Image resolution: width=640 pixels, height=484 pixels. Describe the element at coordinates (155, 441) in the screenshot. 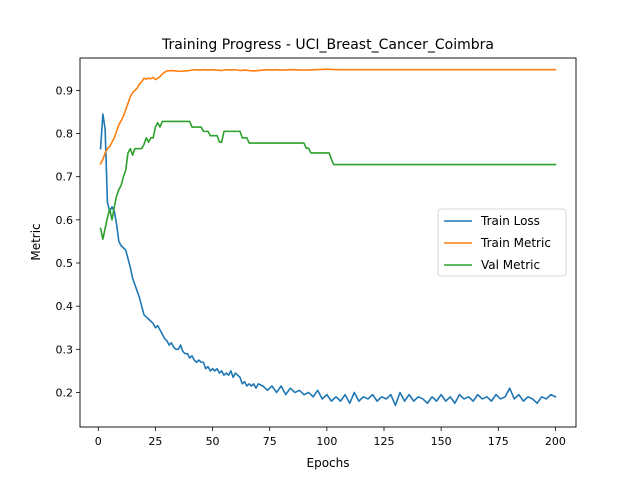

I see `x-tick-label: 25` at that location.